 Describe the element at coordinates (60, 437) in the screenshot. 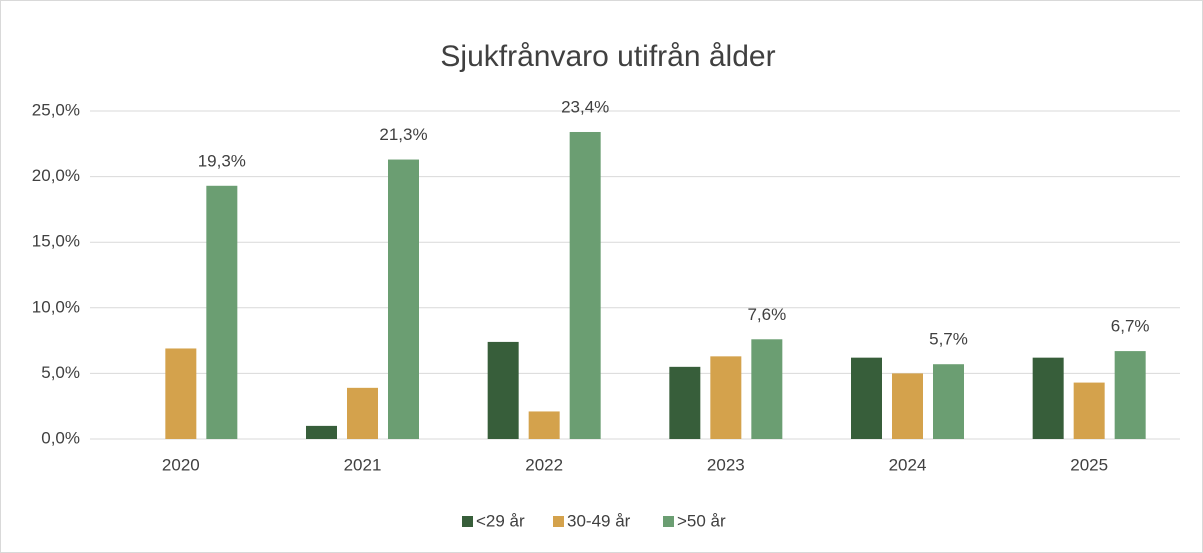

I see `y-tick-label: 0,0%` at that location.